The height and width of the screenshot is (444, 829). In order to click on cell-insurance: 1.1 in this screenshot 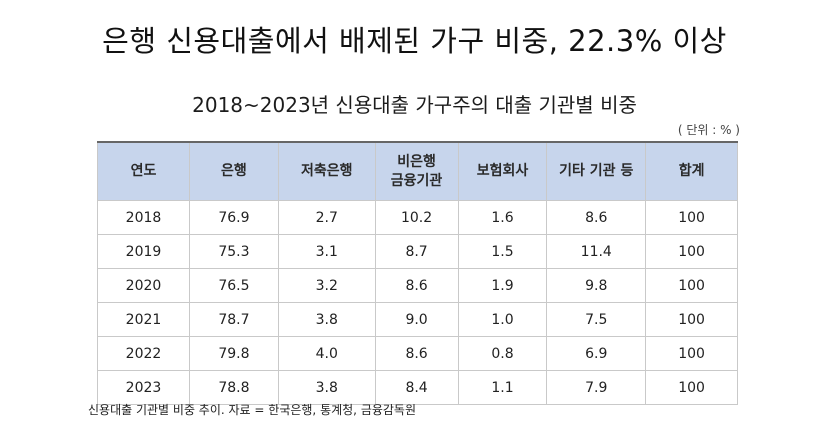, I will do `click(502, 387)`.